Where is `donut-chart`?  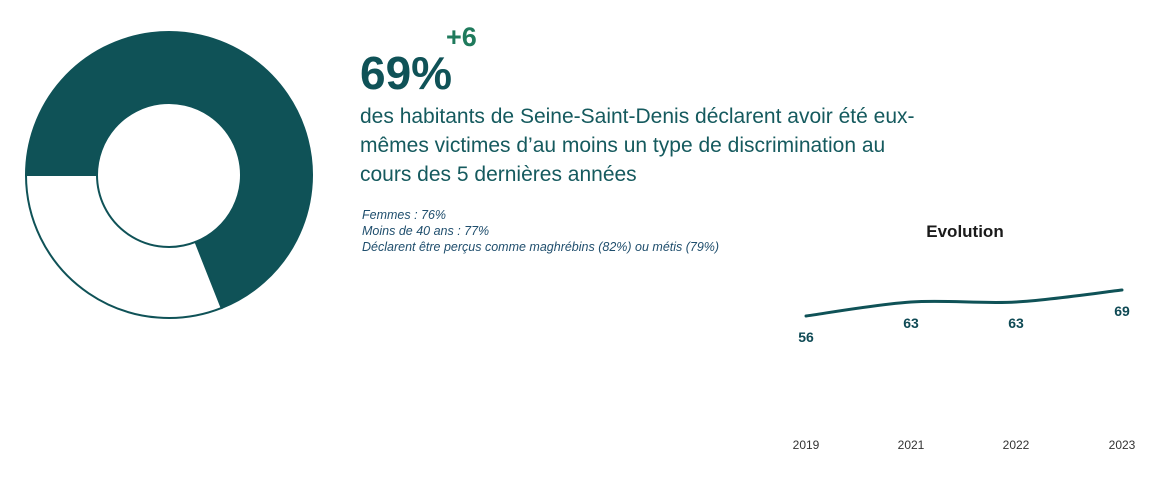
donut-chart is located at coordinates (168, 175).